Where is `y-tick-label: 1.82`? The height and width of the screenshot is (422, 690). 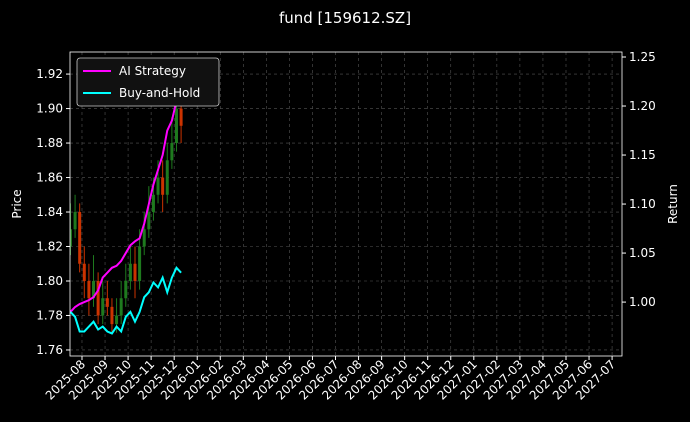
y-tick-label: 1.82 is located at coordinates (49, 247).